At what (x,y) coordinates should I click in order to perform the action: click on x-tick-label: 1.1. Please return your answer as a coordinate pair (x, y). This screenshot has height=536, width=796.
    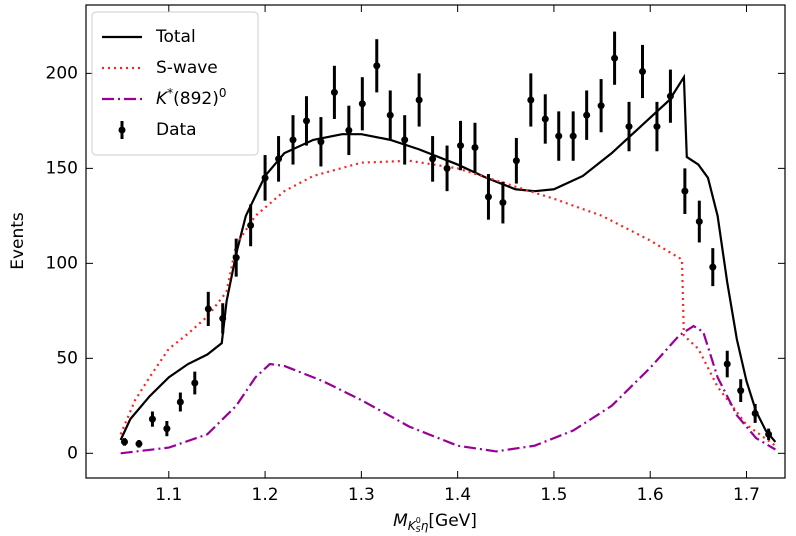
    Looking at the image, I should click on (168, 495).